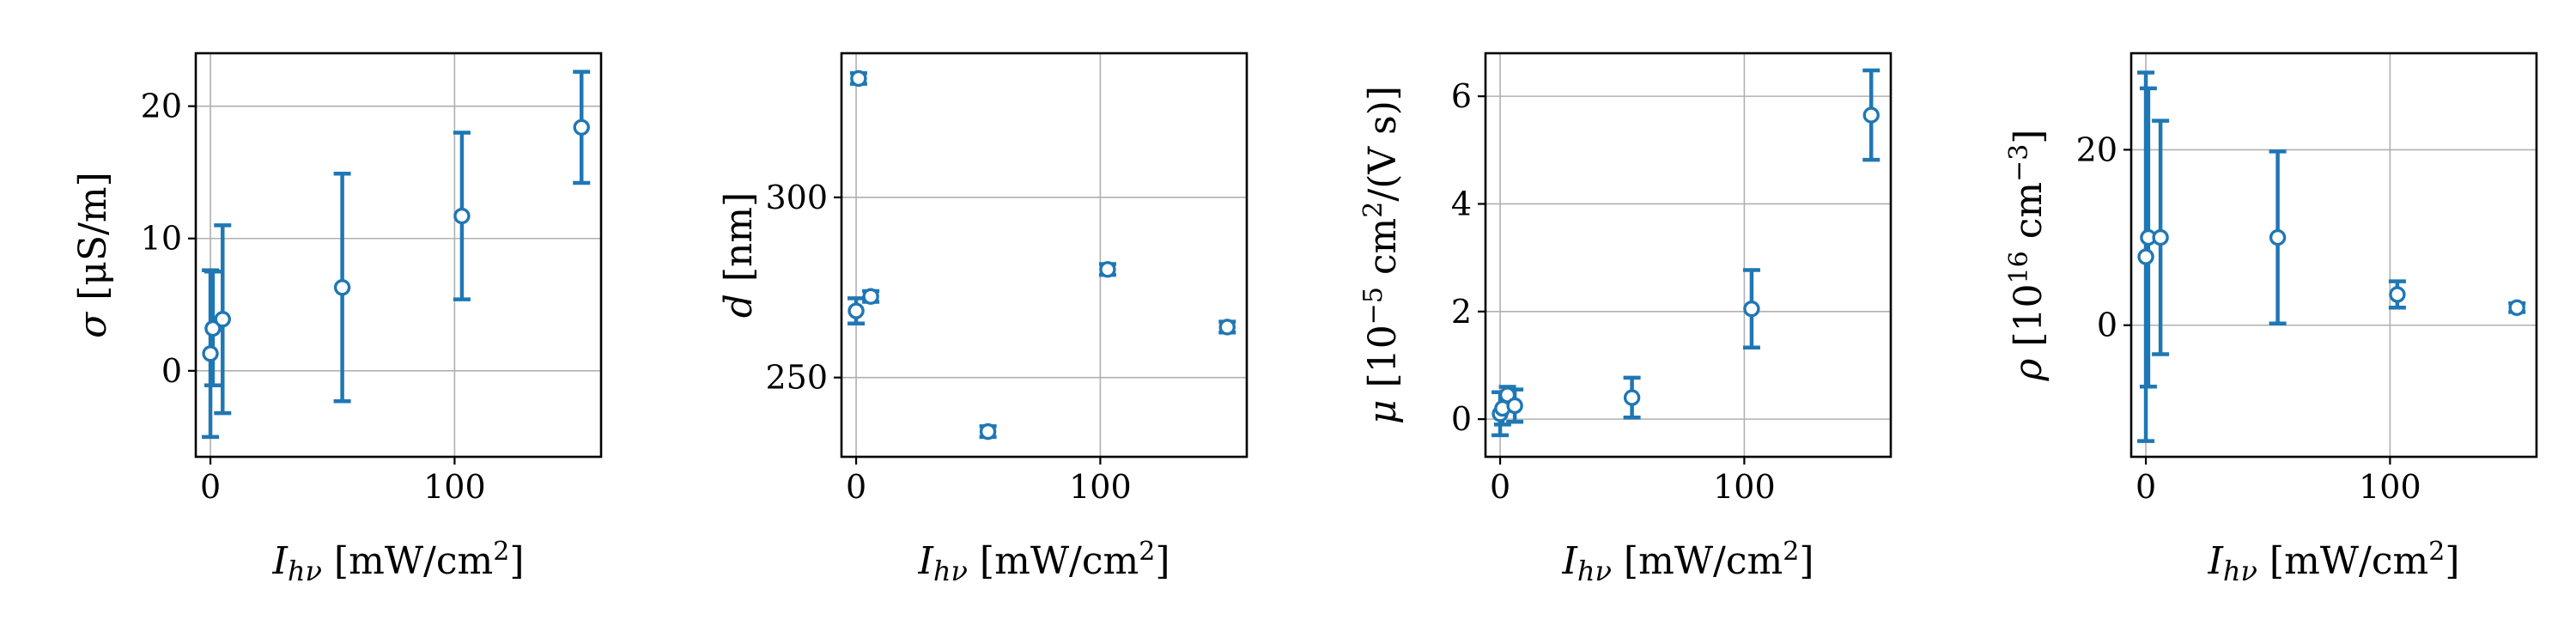 The height and width of the screenshot is (644, 2576). Describe the element at coordinates (1462, 312) in the screenshot. I see `y-tick-label: 2` at that location.